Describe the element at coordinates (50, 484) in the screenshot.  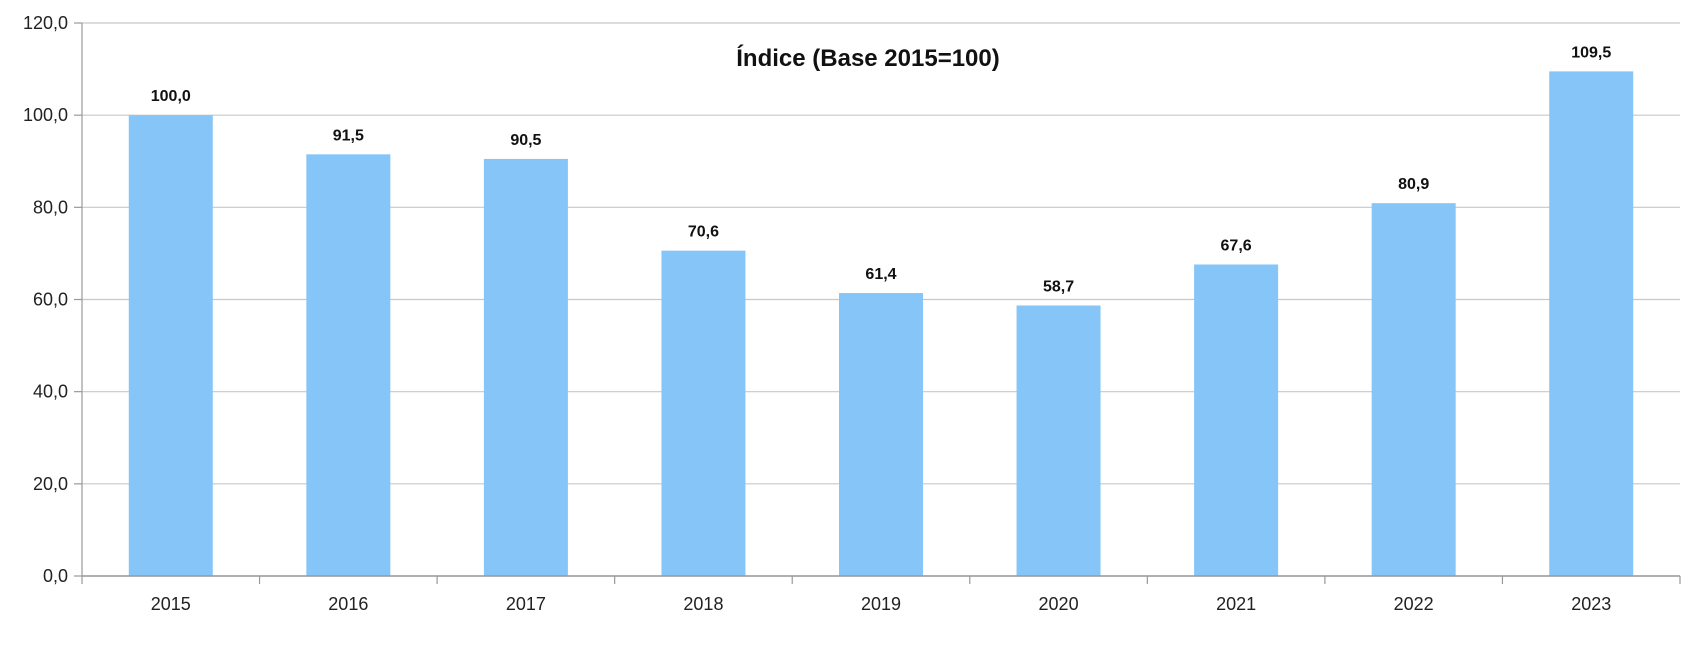
I see `y-tick-label: 20,0` at that location.